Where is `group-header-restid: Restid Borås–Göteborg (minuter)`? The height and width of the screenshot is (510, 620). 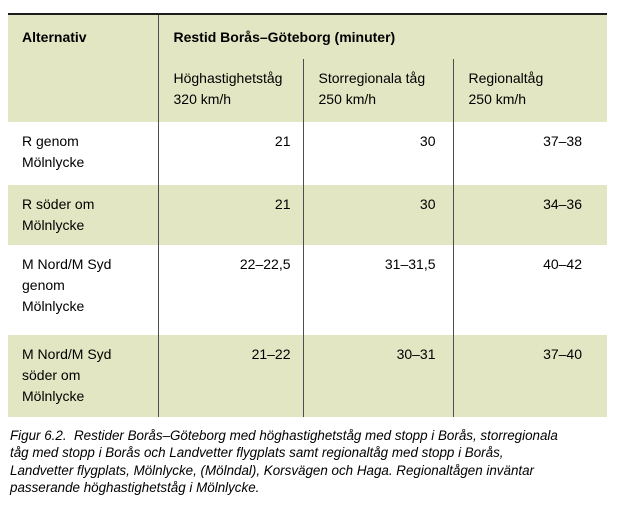 group-header-restid: Restid Borås–Göteborg (minuter) is located at coordinates (383, 36).